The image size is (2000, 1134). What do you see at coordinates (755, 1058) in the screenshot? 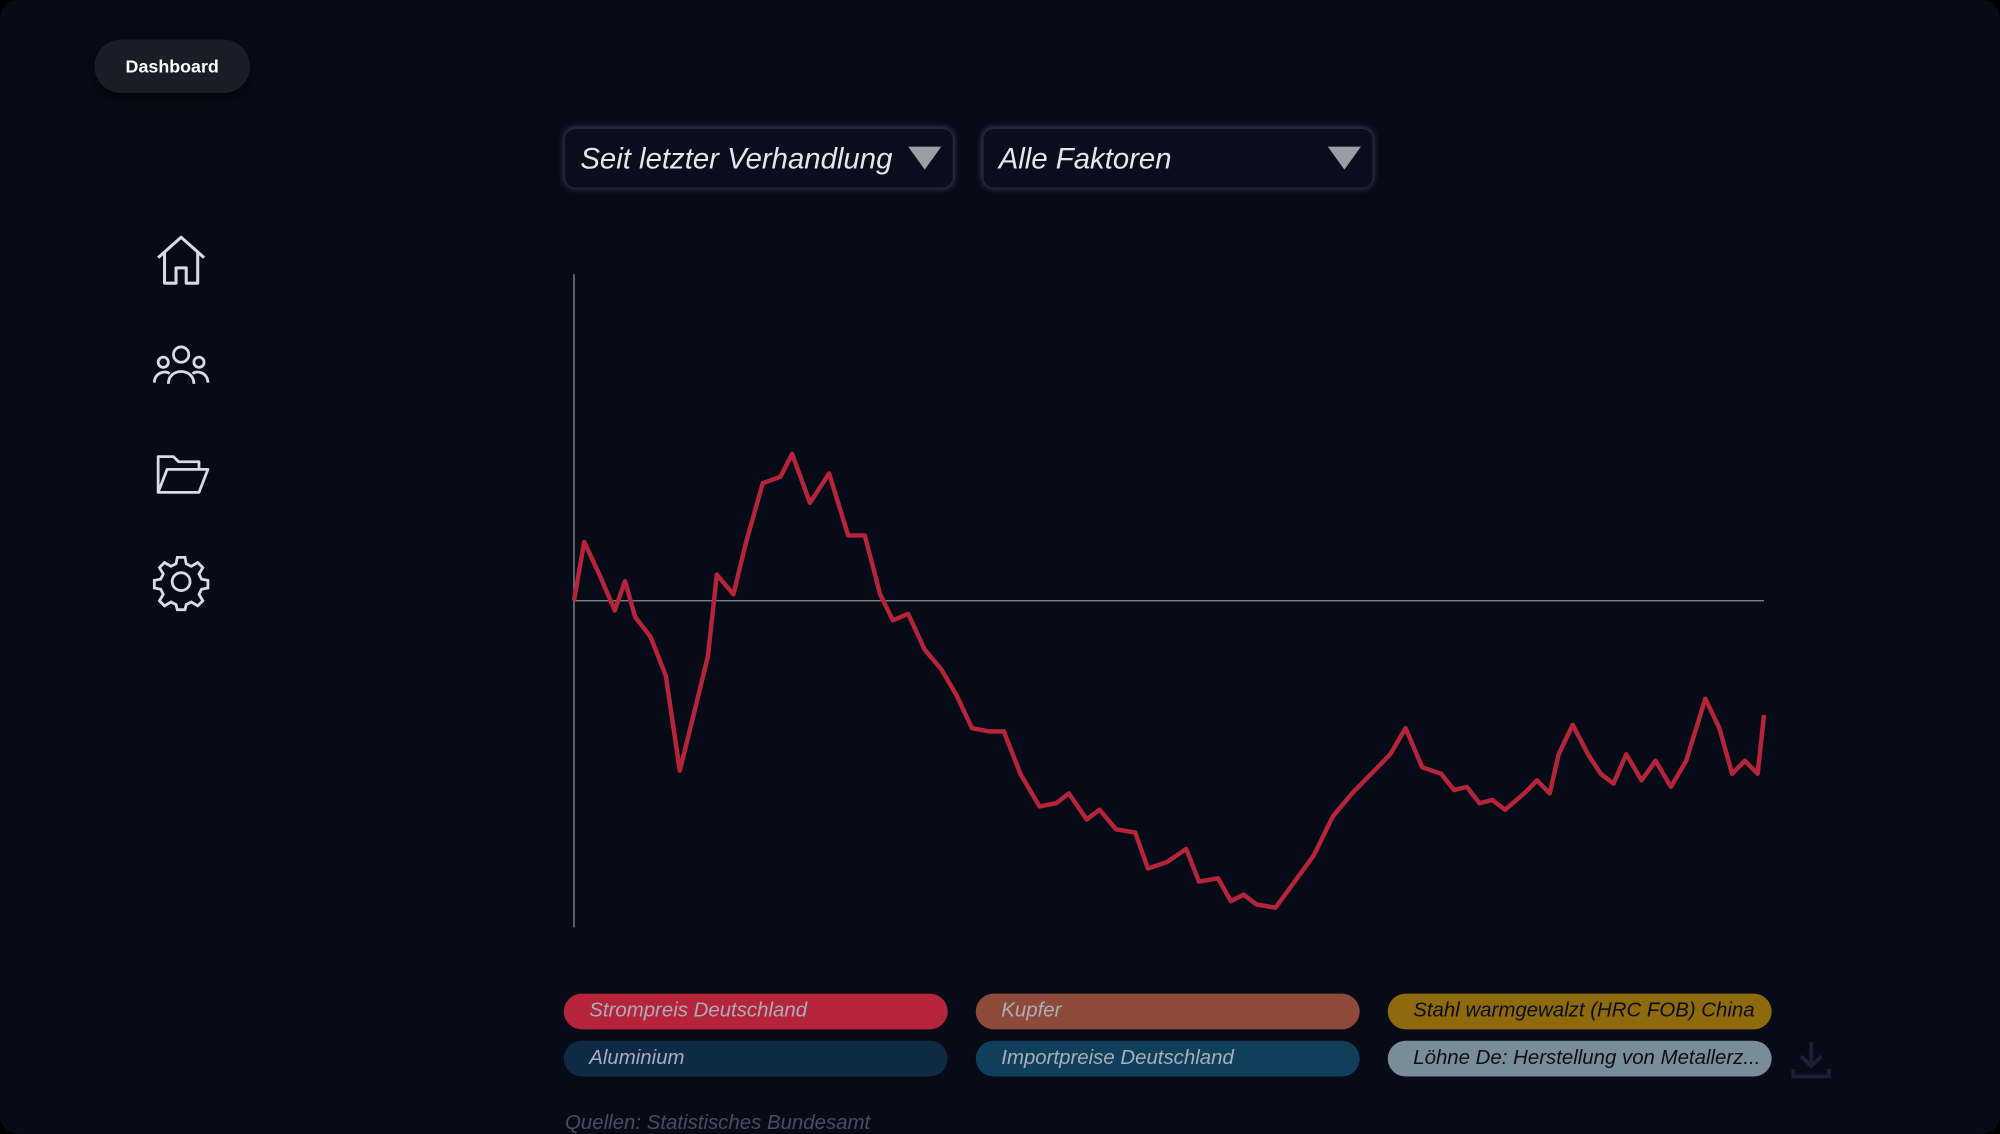
I see `legend-item: Aluminium` at bounding box center [755, 1058].